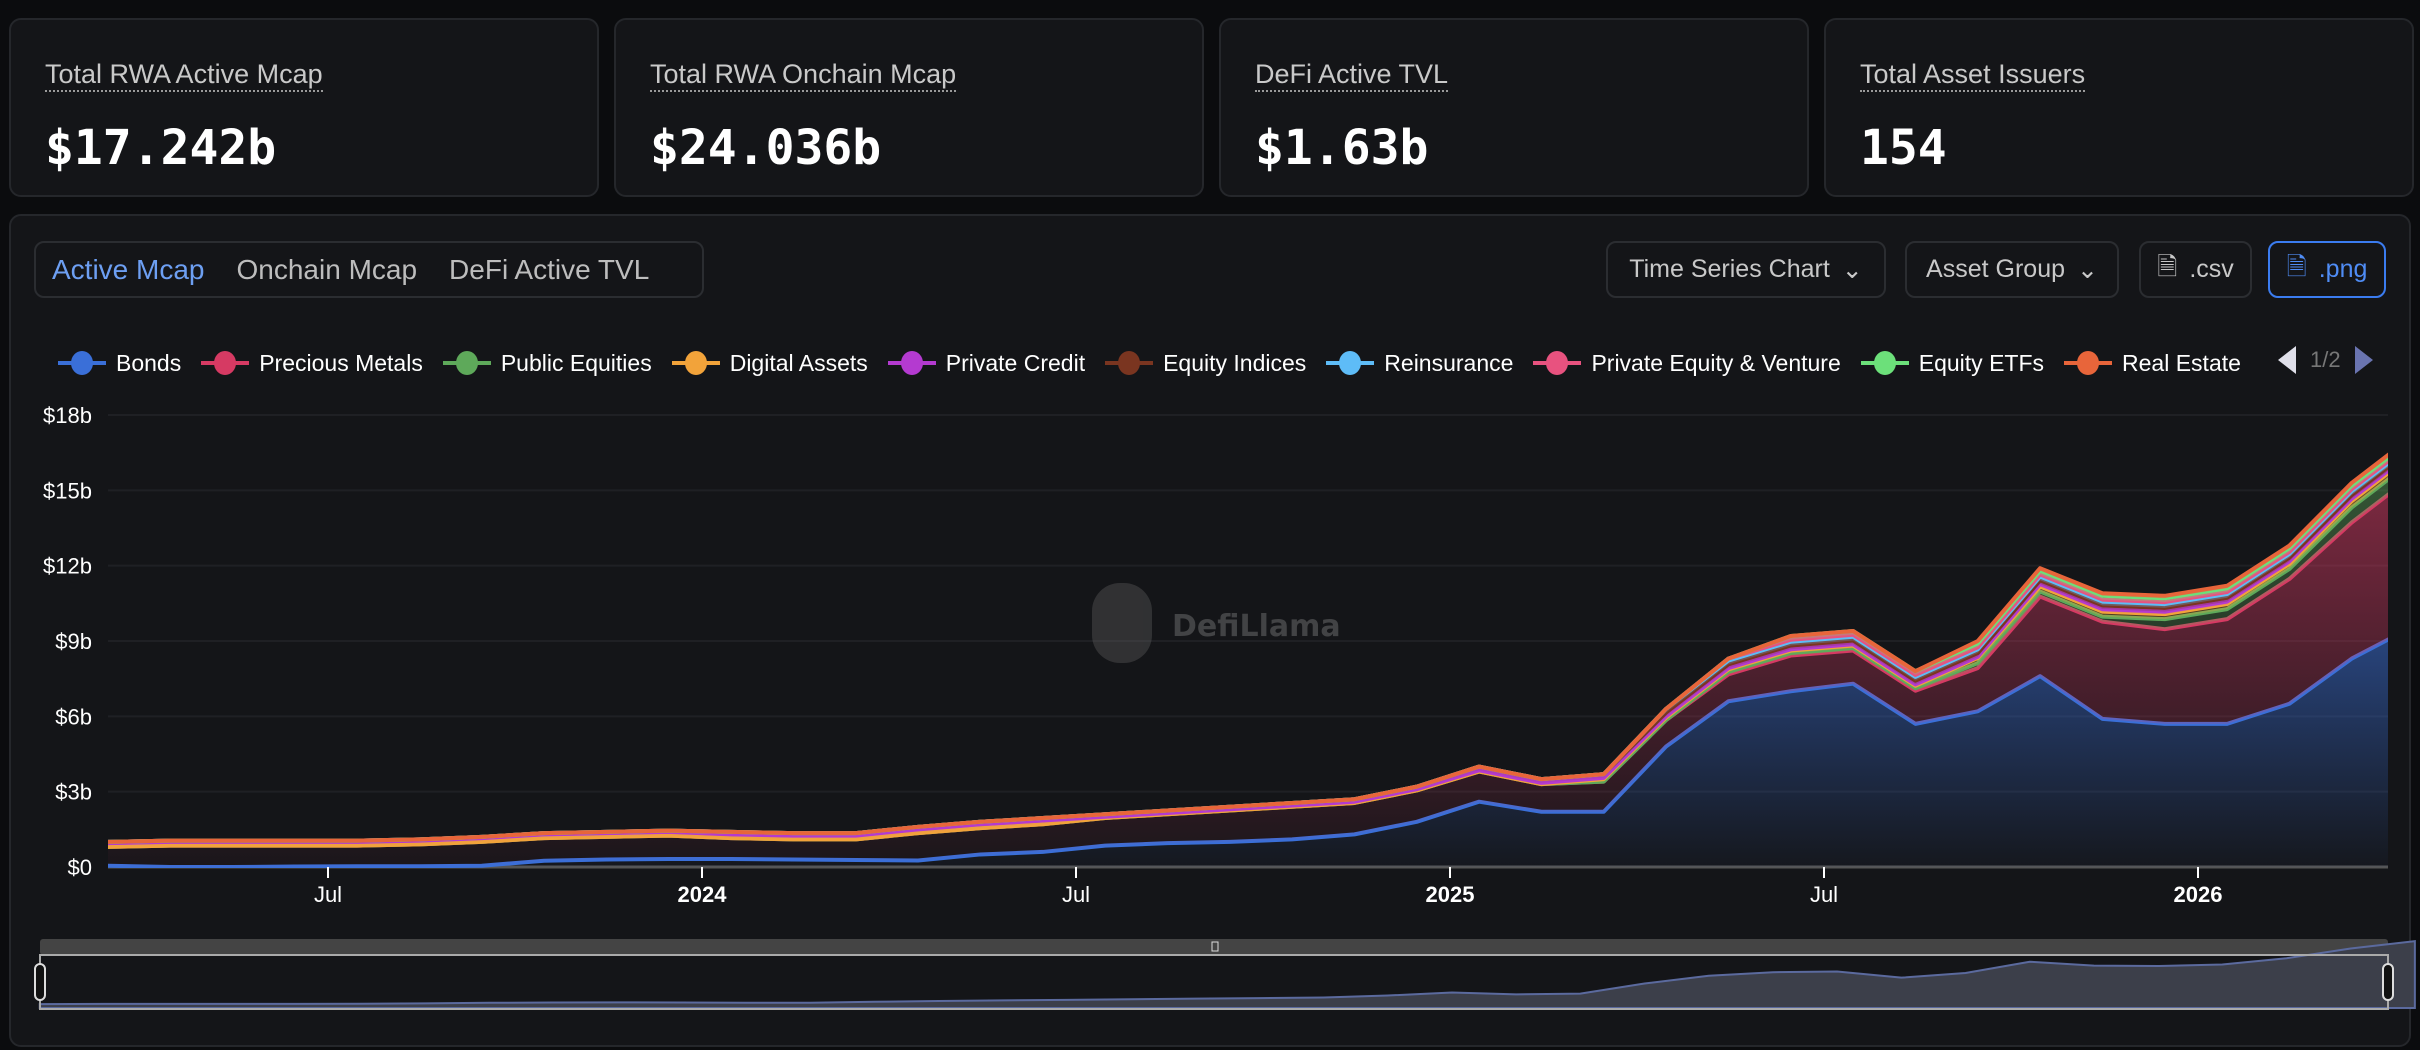  What do you see at coordinates (80, 867) in the screenshot?
I see `y-tick-label: $0` at bounding box center [80, 867].